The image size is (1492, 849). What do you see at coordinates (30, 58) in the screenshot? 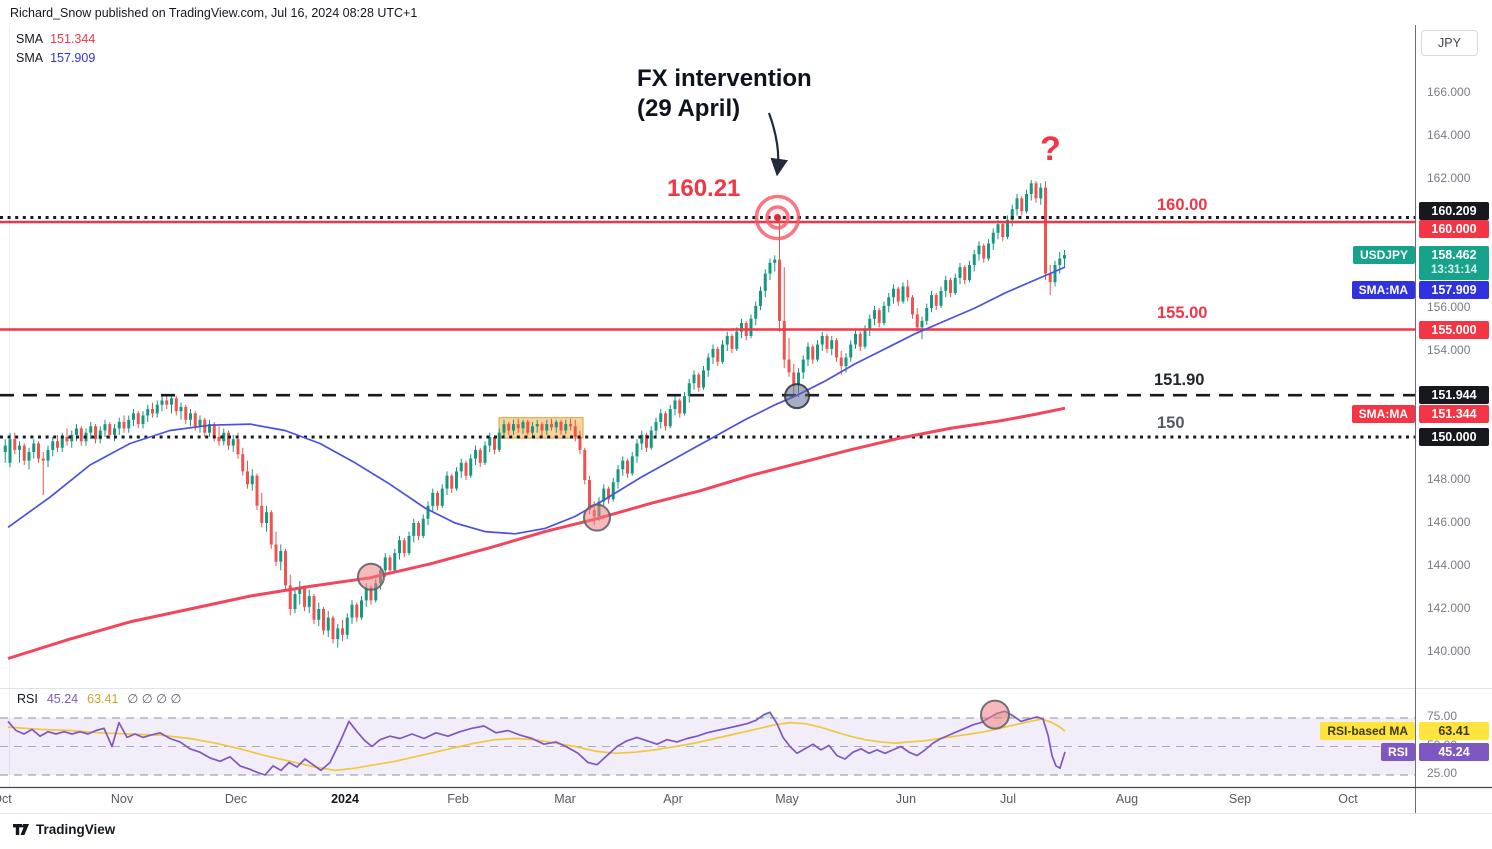
I see `sma2-label: SMA` at bounding box center [30, 58].